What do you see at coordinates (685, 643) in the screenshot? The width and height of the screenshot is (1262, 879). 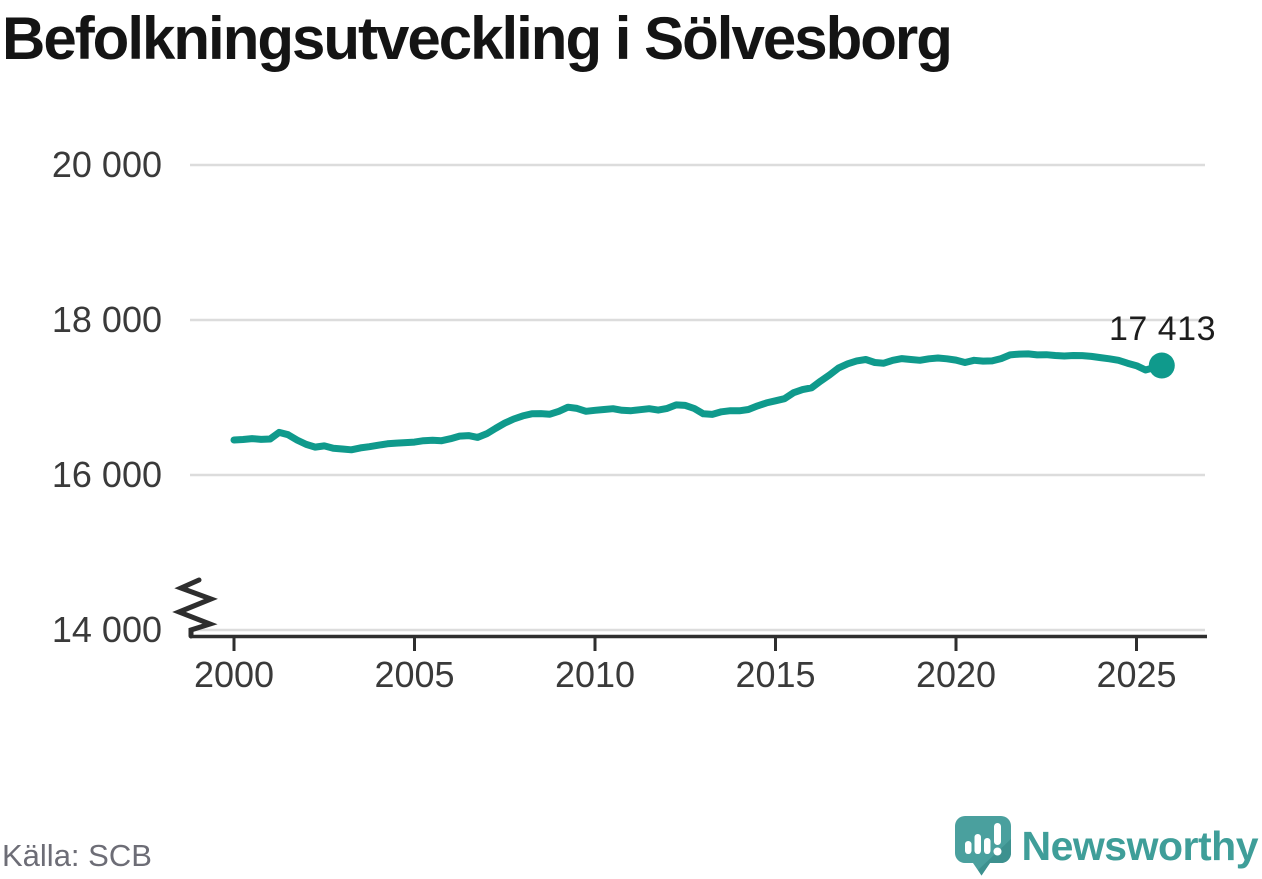 I see `x-axis-ticks` at bounding box center [685, 643].